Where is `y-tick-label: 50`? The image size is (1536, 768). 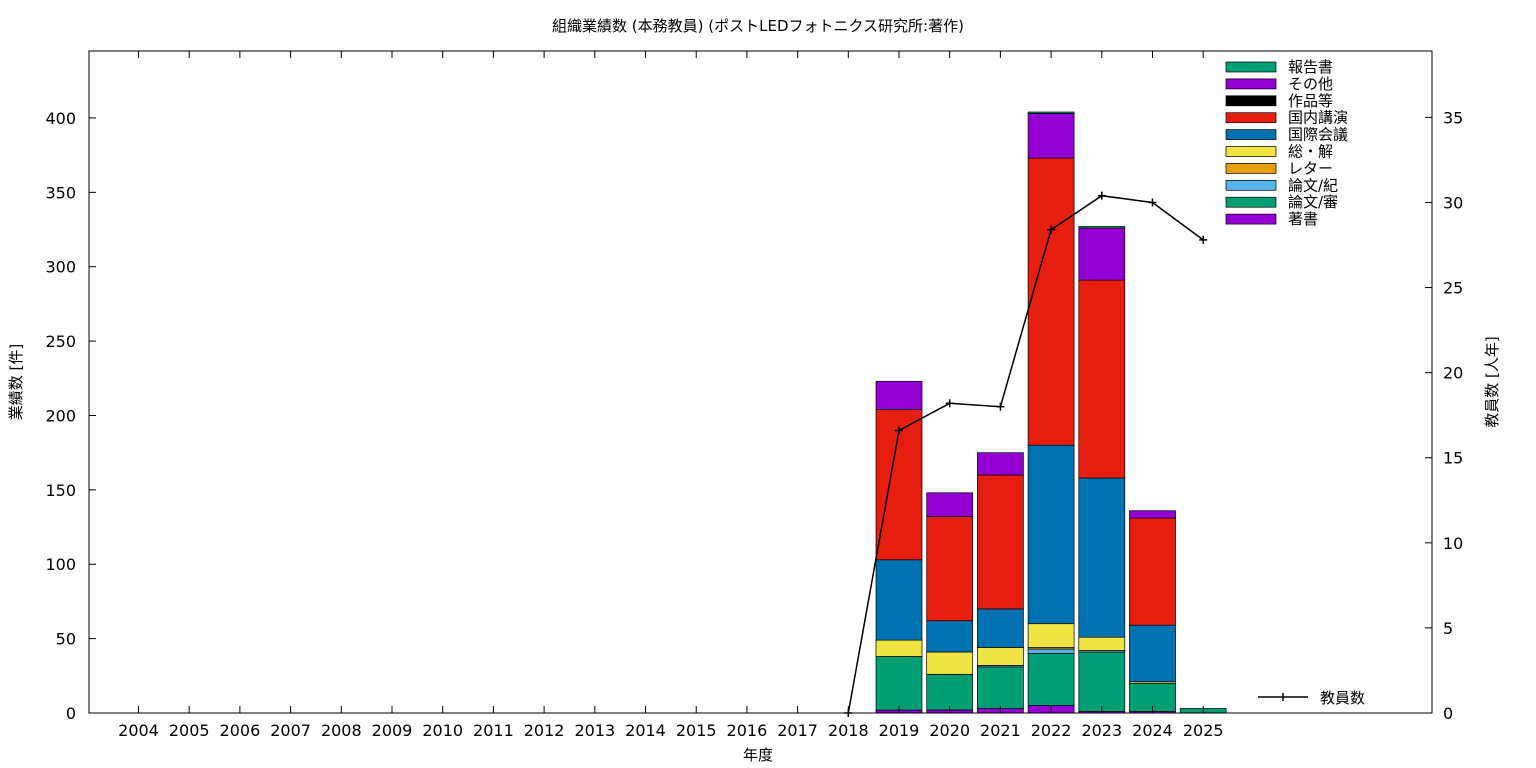 y-tick-label: 50 is located at coordinates (66, 639).